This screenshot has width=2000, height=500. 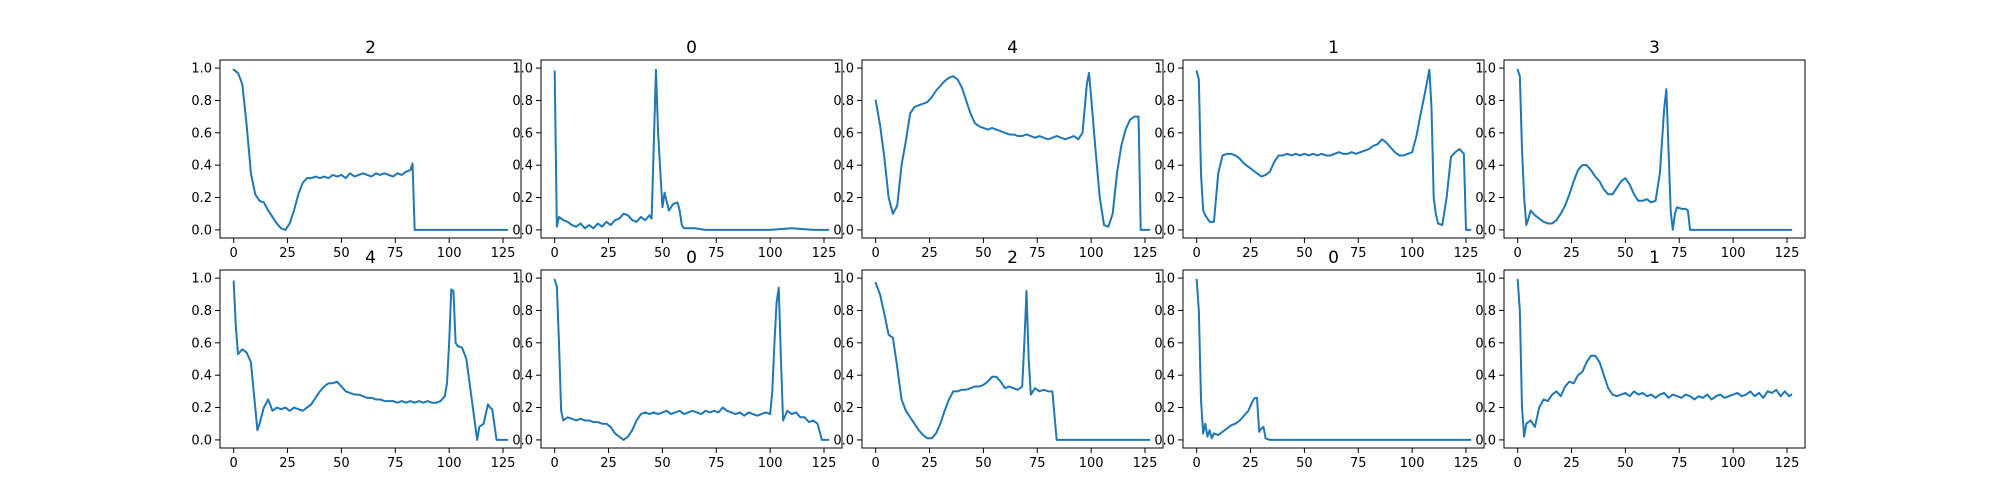 What do you see at coordinates (1654, 258) in the screenshot?
I see `subplot-title: 1` at bounding box center [1654, 258].